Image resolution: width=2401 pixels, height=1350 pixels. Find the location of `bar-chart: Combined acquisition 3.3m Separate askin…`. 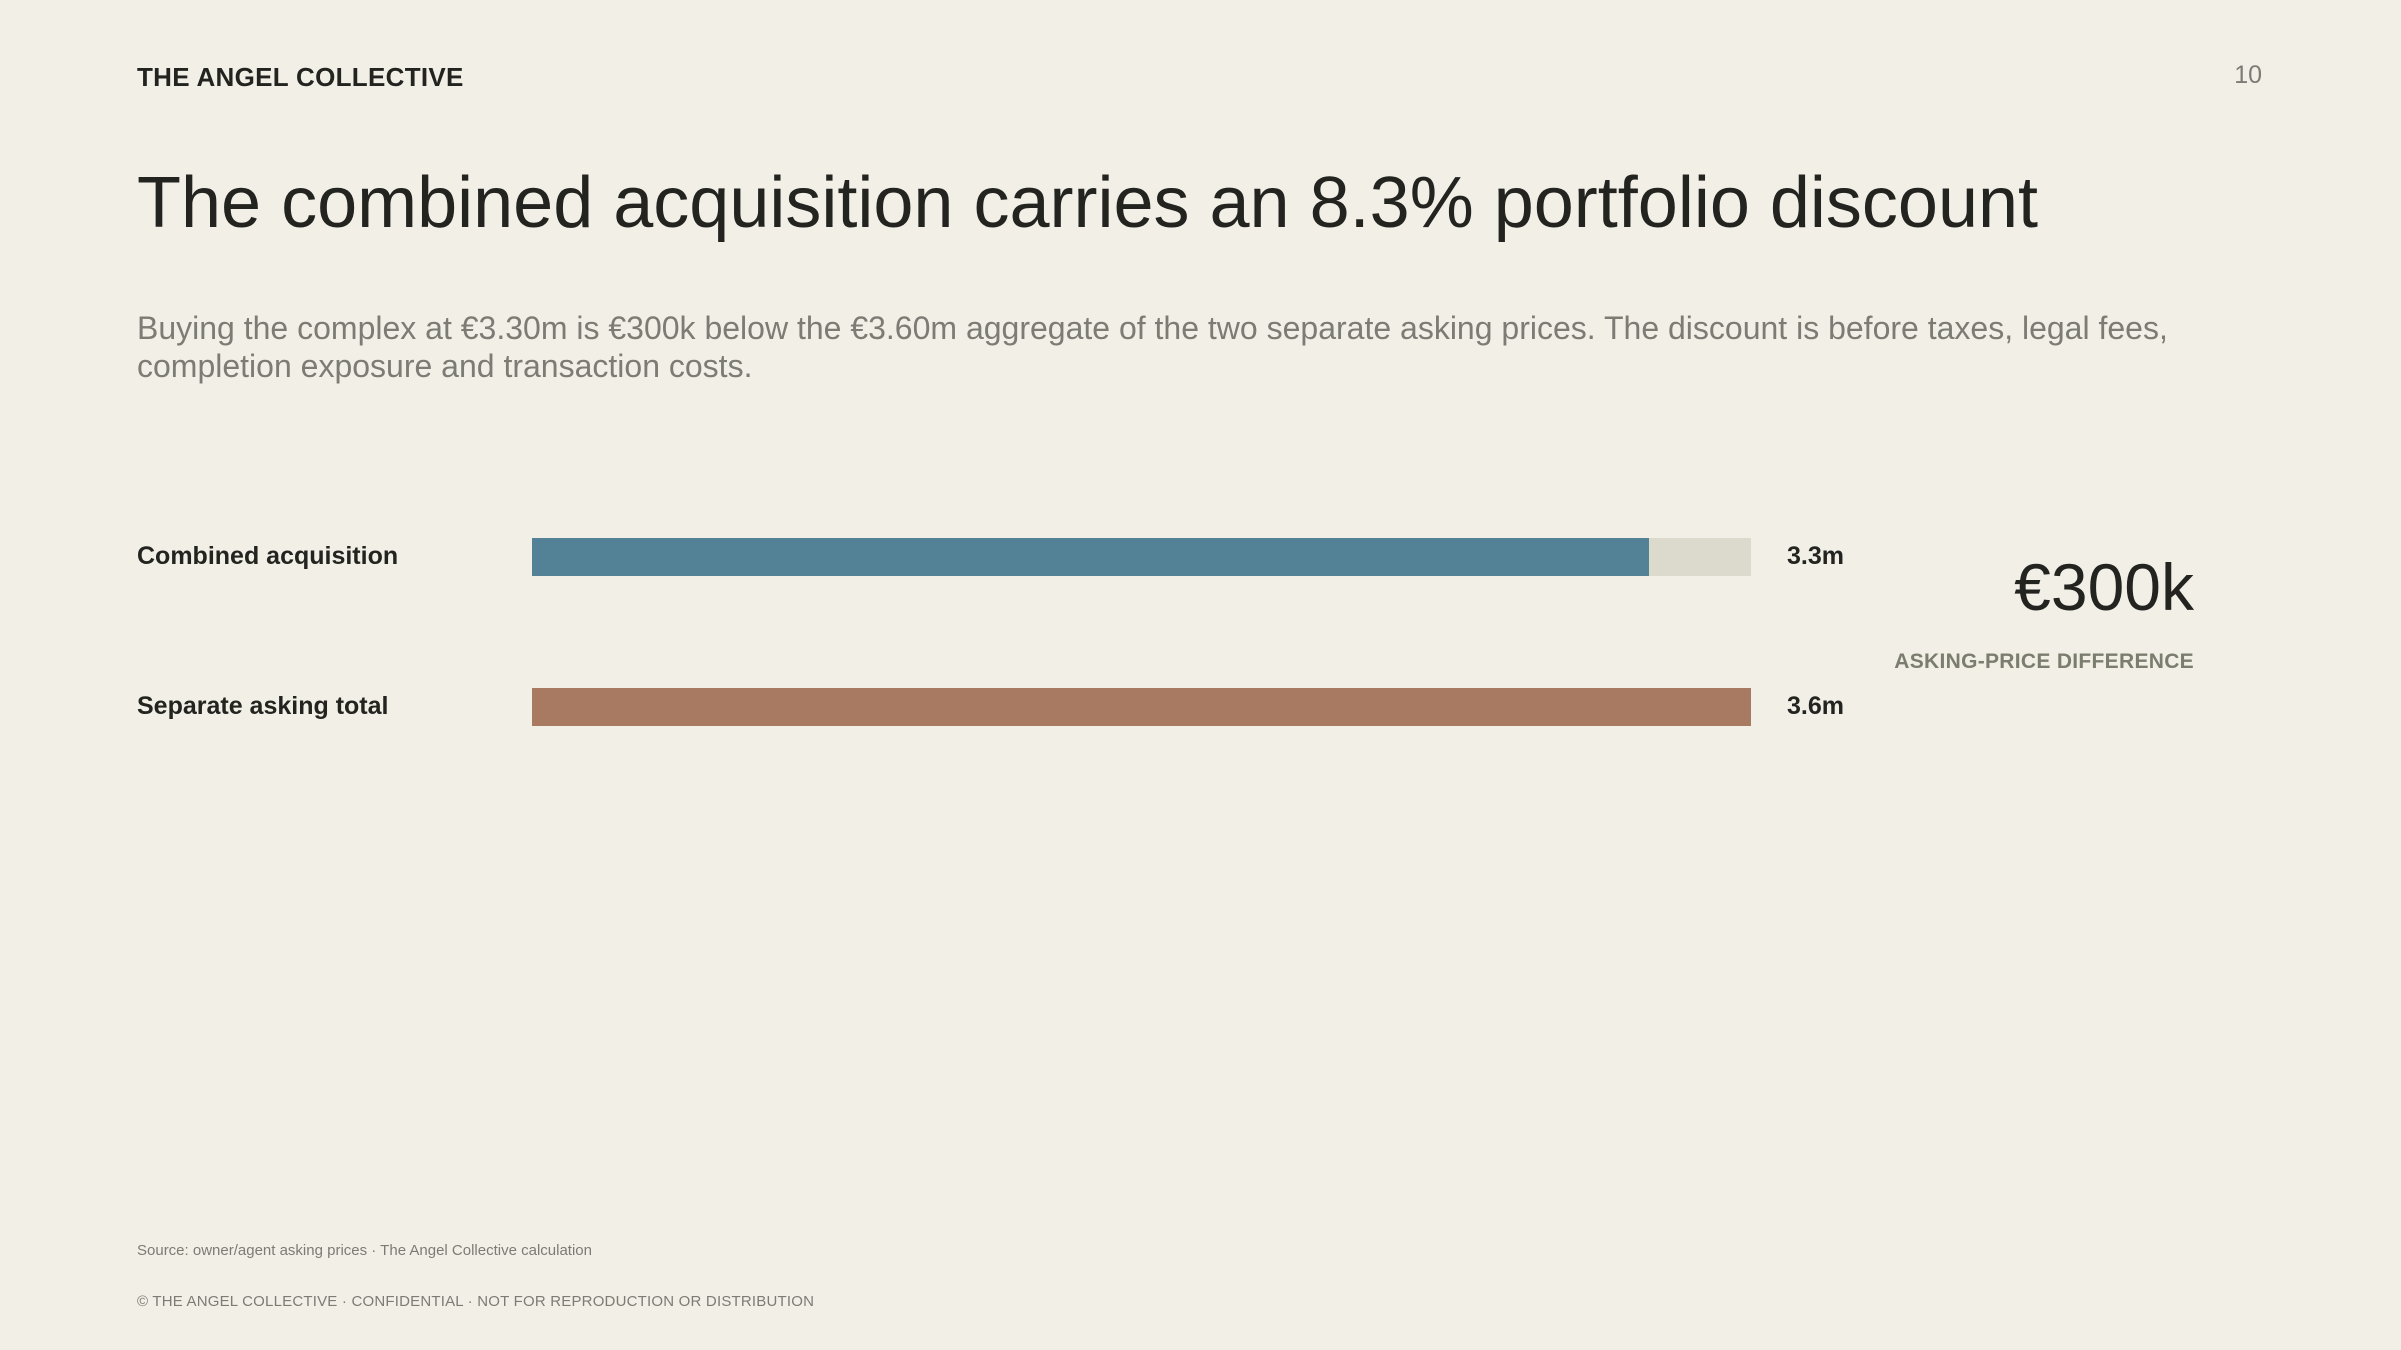

bar-chart: Combined acquisition 3.3m Separate askin… is located at coordinates (1017, 630).